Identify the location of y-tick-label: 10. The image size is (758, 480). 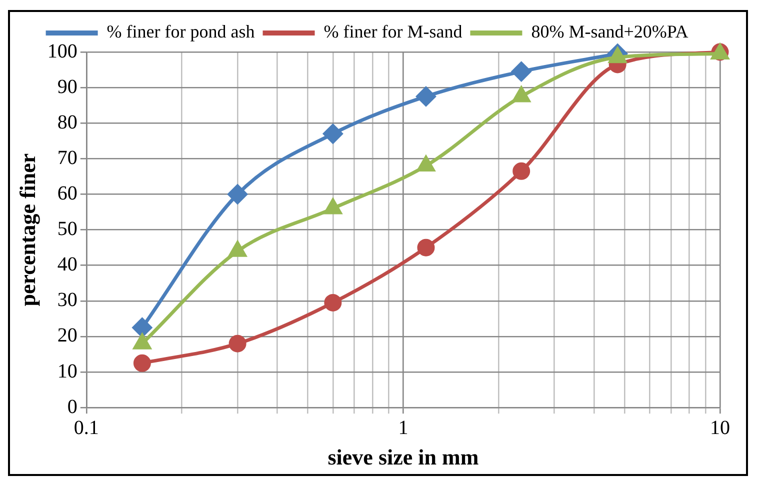
(67, 371).